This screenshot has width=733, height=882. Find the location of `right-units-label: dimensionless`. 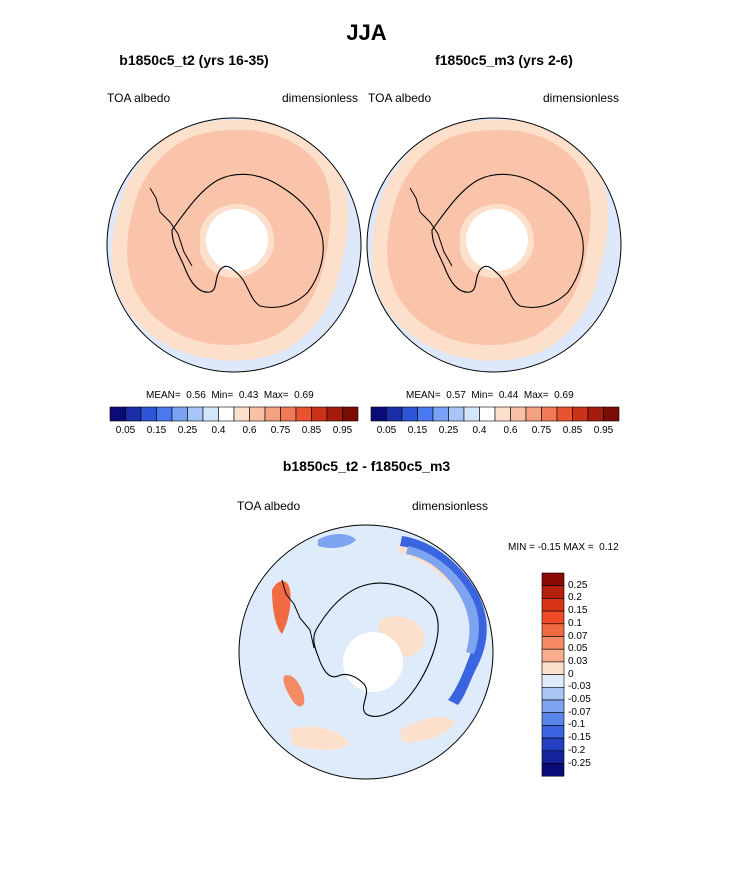

right-units-label: dimensionless is located at coordinates (581, 98).